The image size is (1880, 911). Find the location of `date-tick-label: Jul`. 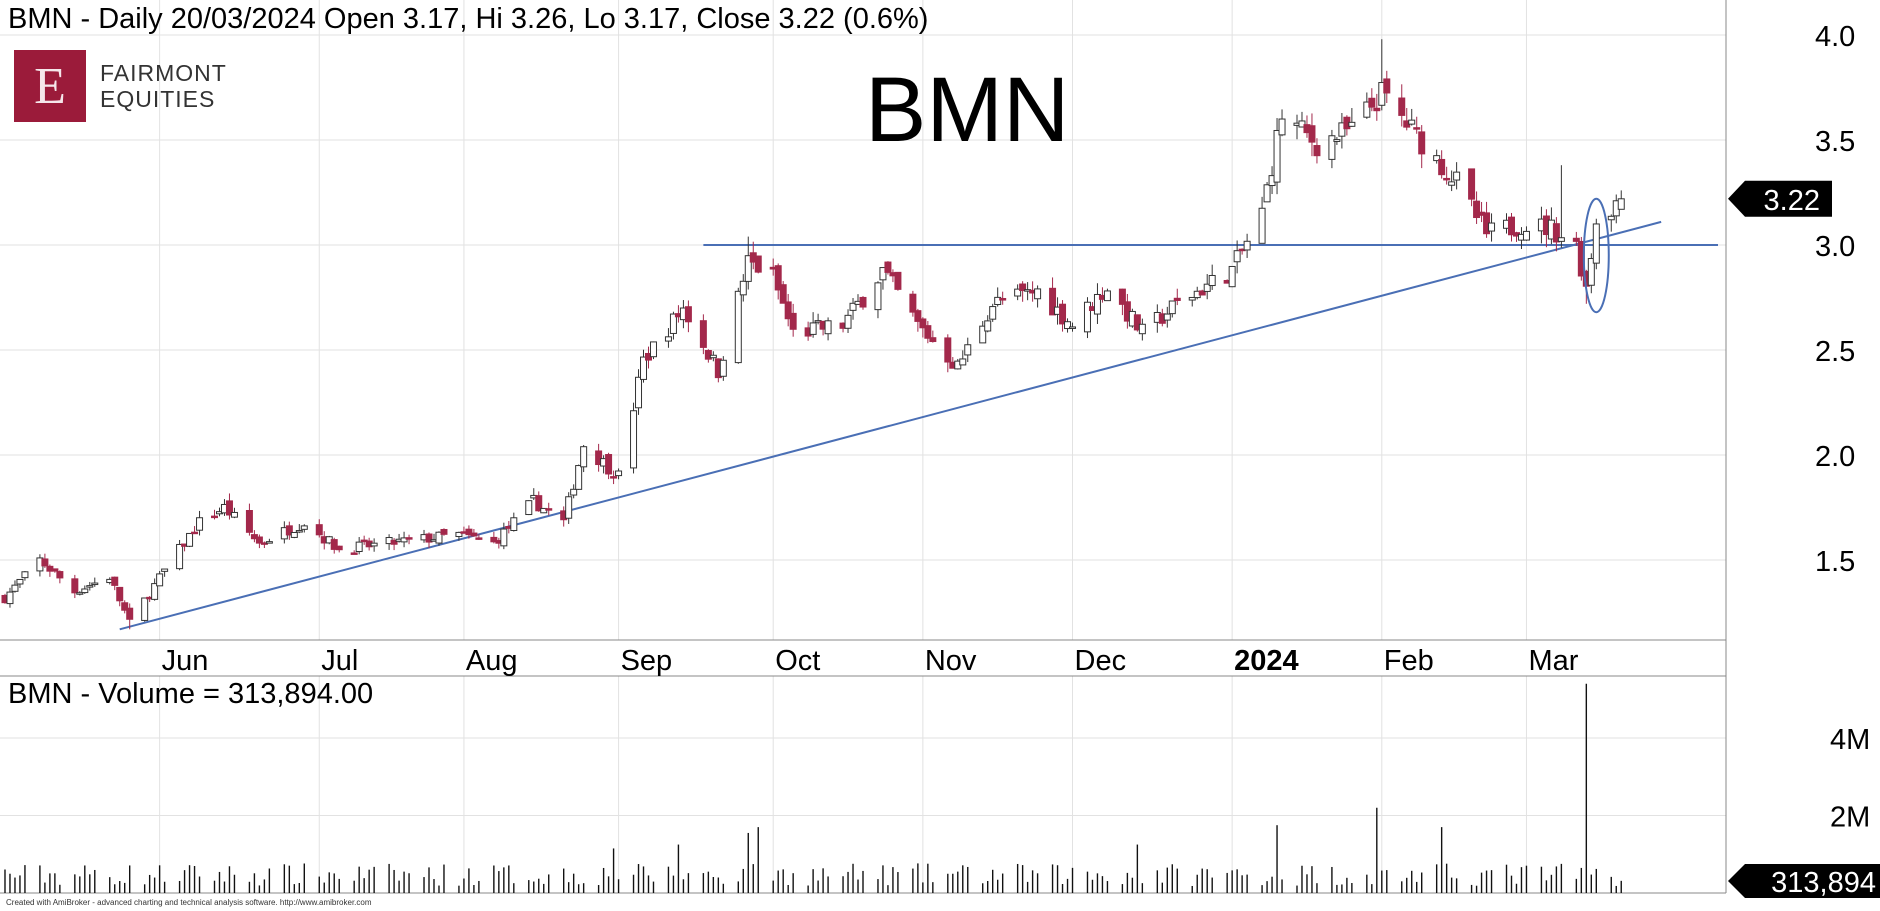

date-tick-label: Jul is located at coordinates (339, 661).